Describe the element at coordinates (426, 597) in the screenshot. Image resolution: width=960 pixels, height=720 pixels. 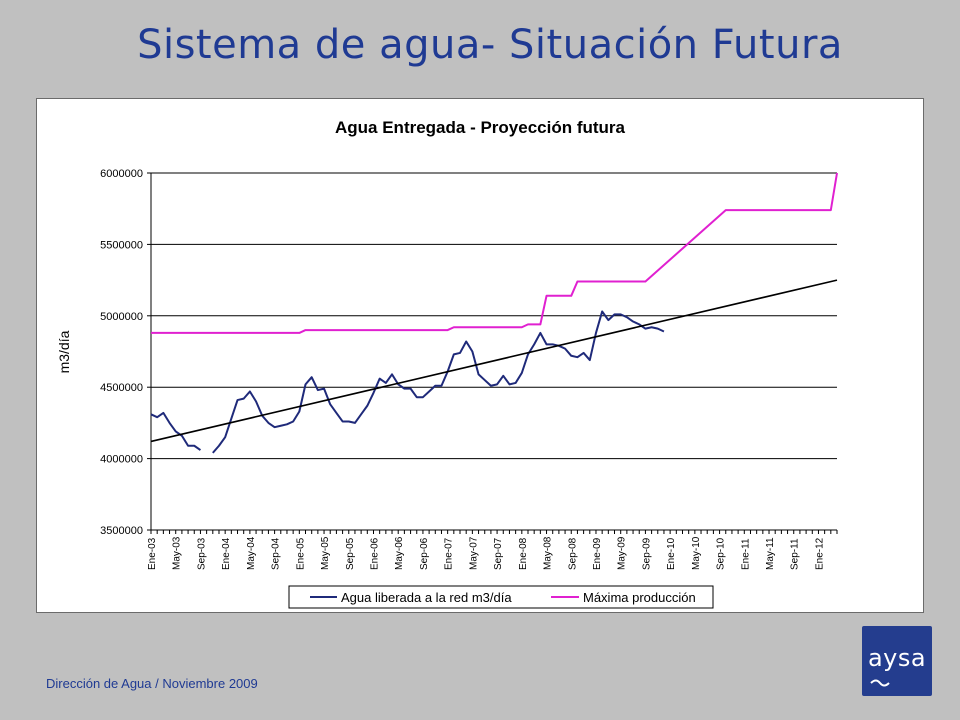
I see `legend-label-agua: Agua liberada a la red m3/día` at that location.